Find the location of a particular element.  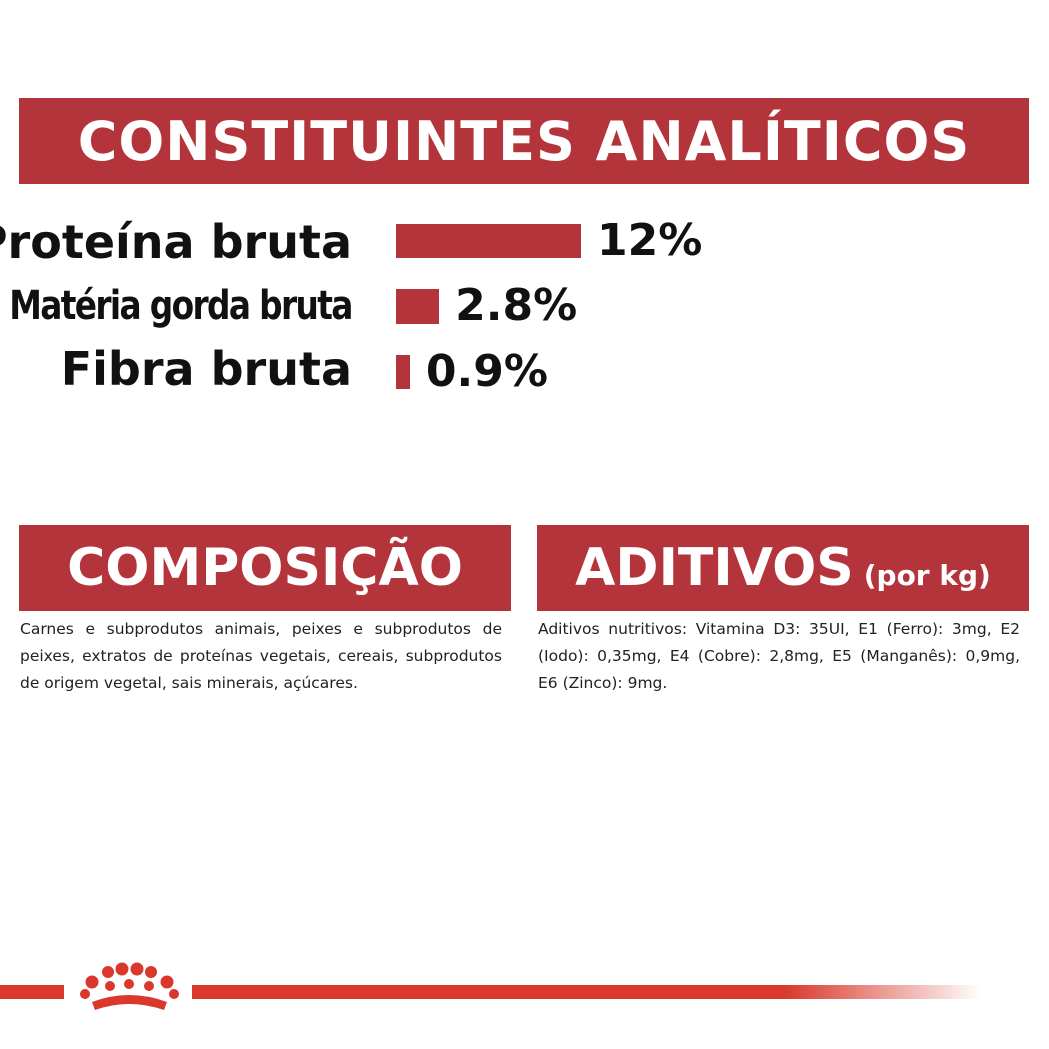

additives-banner: ADITIVOS (por kg) is located at coordinates (783, 568).